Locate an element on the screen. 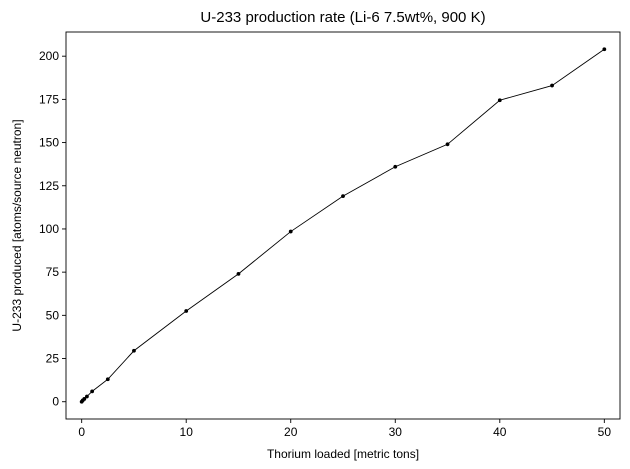 This screenshot has width=630, height=469. x-tick-label: 20 is located at coordinates (291, 432).